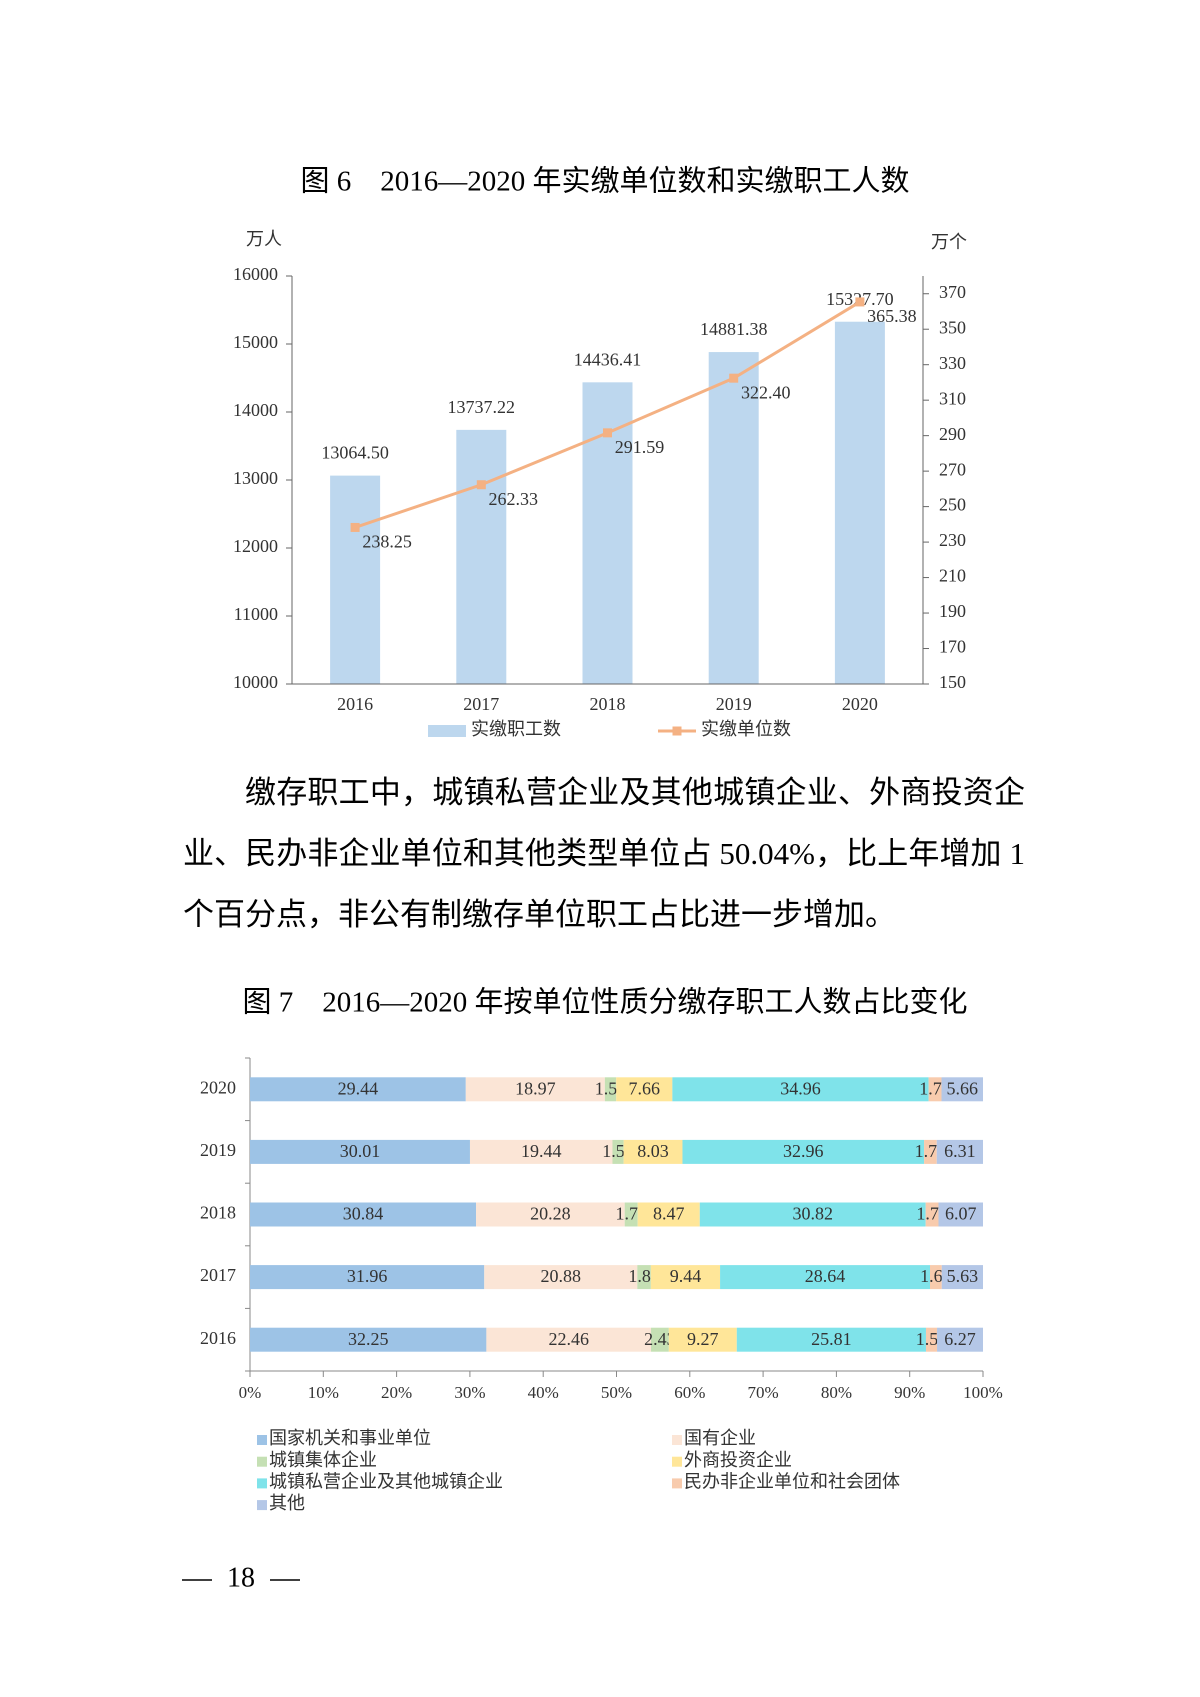  I want to click on data-label: 32.96, so click(803, 1151).